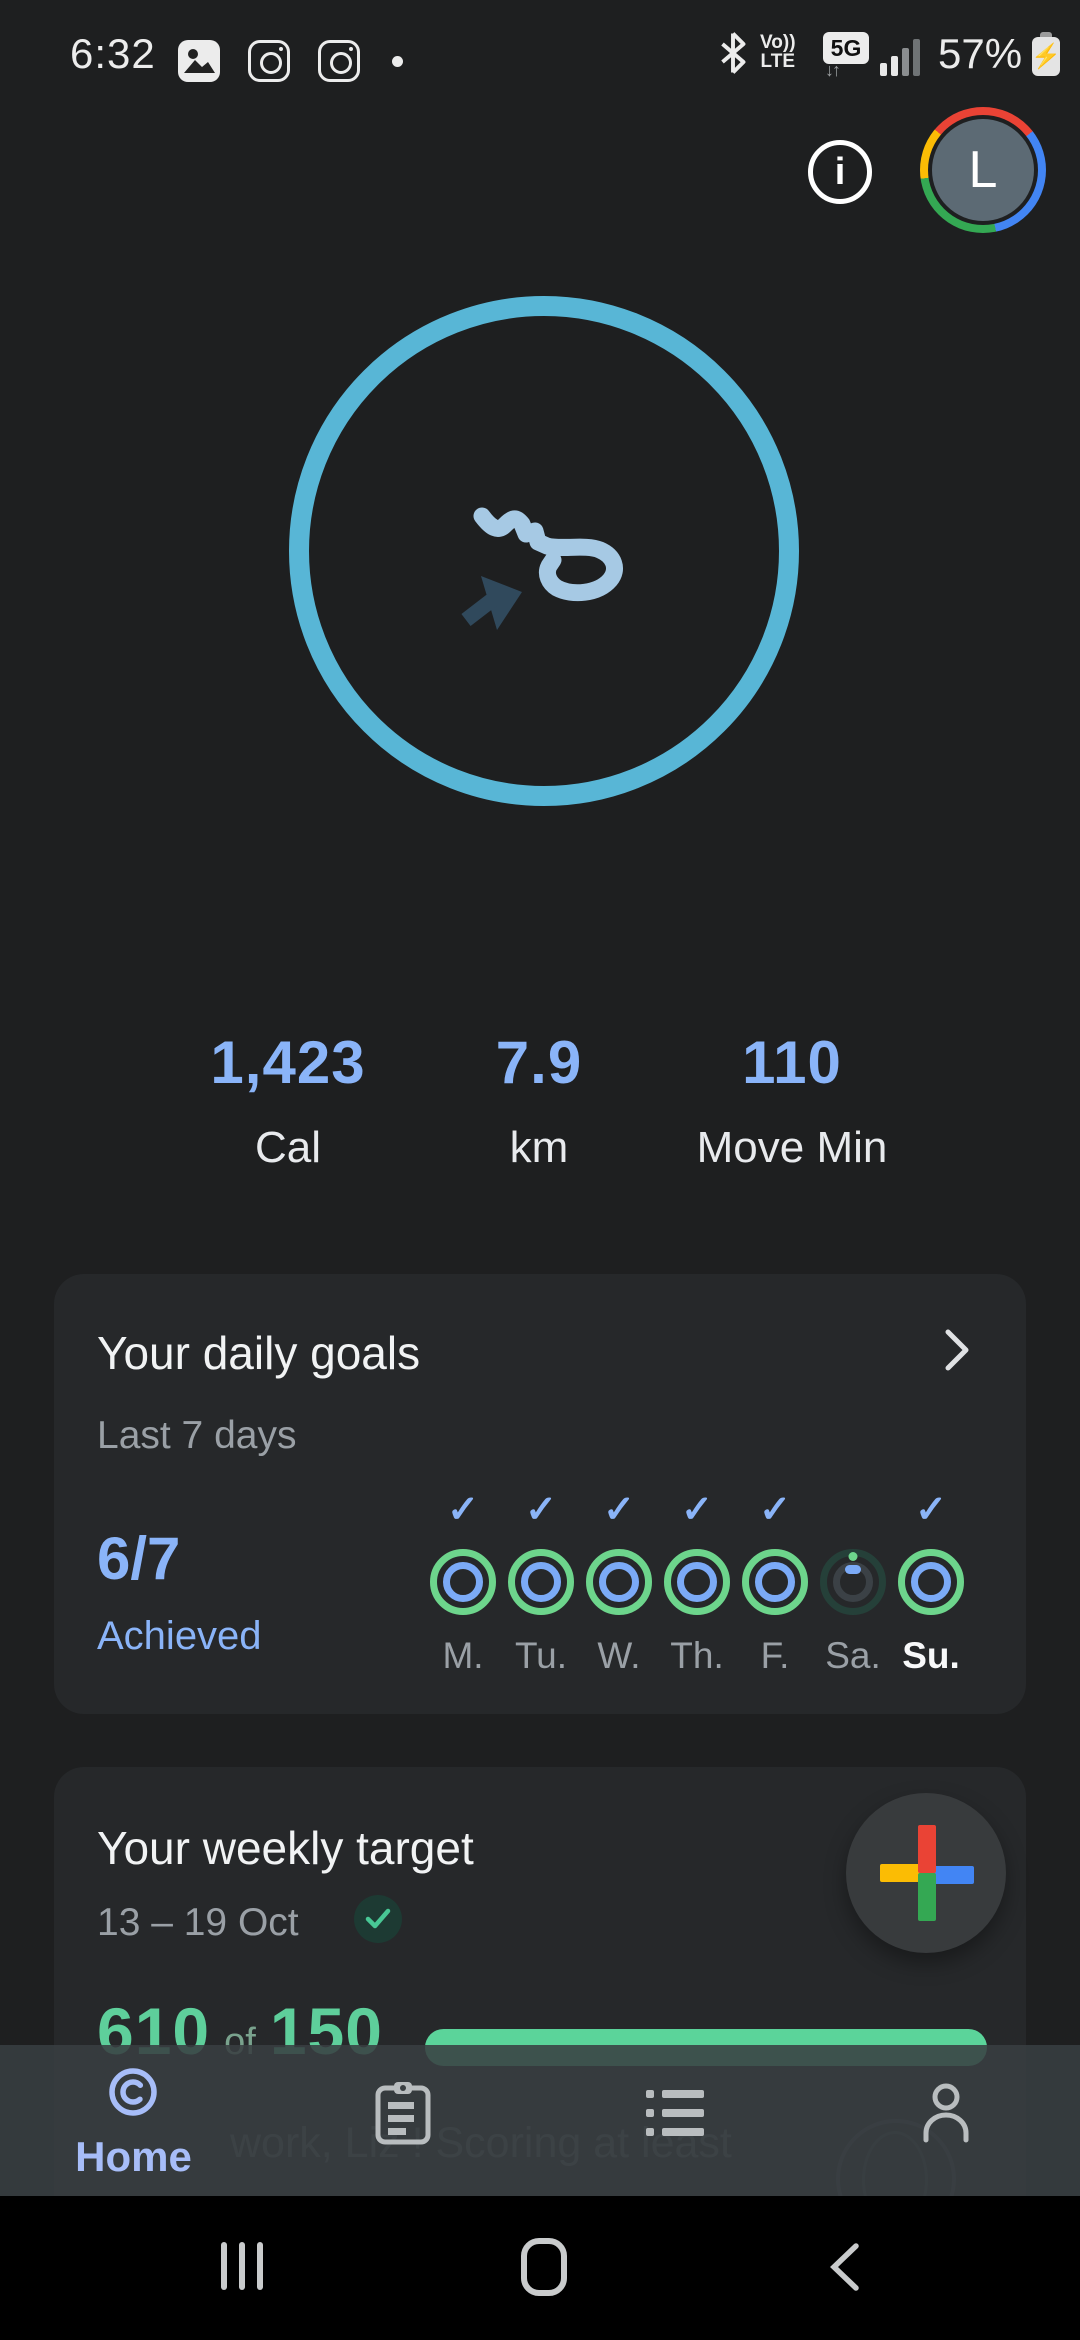 The width and height of the screenshot is (1080, 2340). What do you see at coordinates (792, 1100) in the screenshot?
I see `stat-move-minutes: 110 Move Min` at bounding box center [792, 1100].